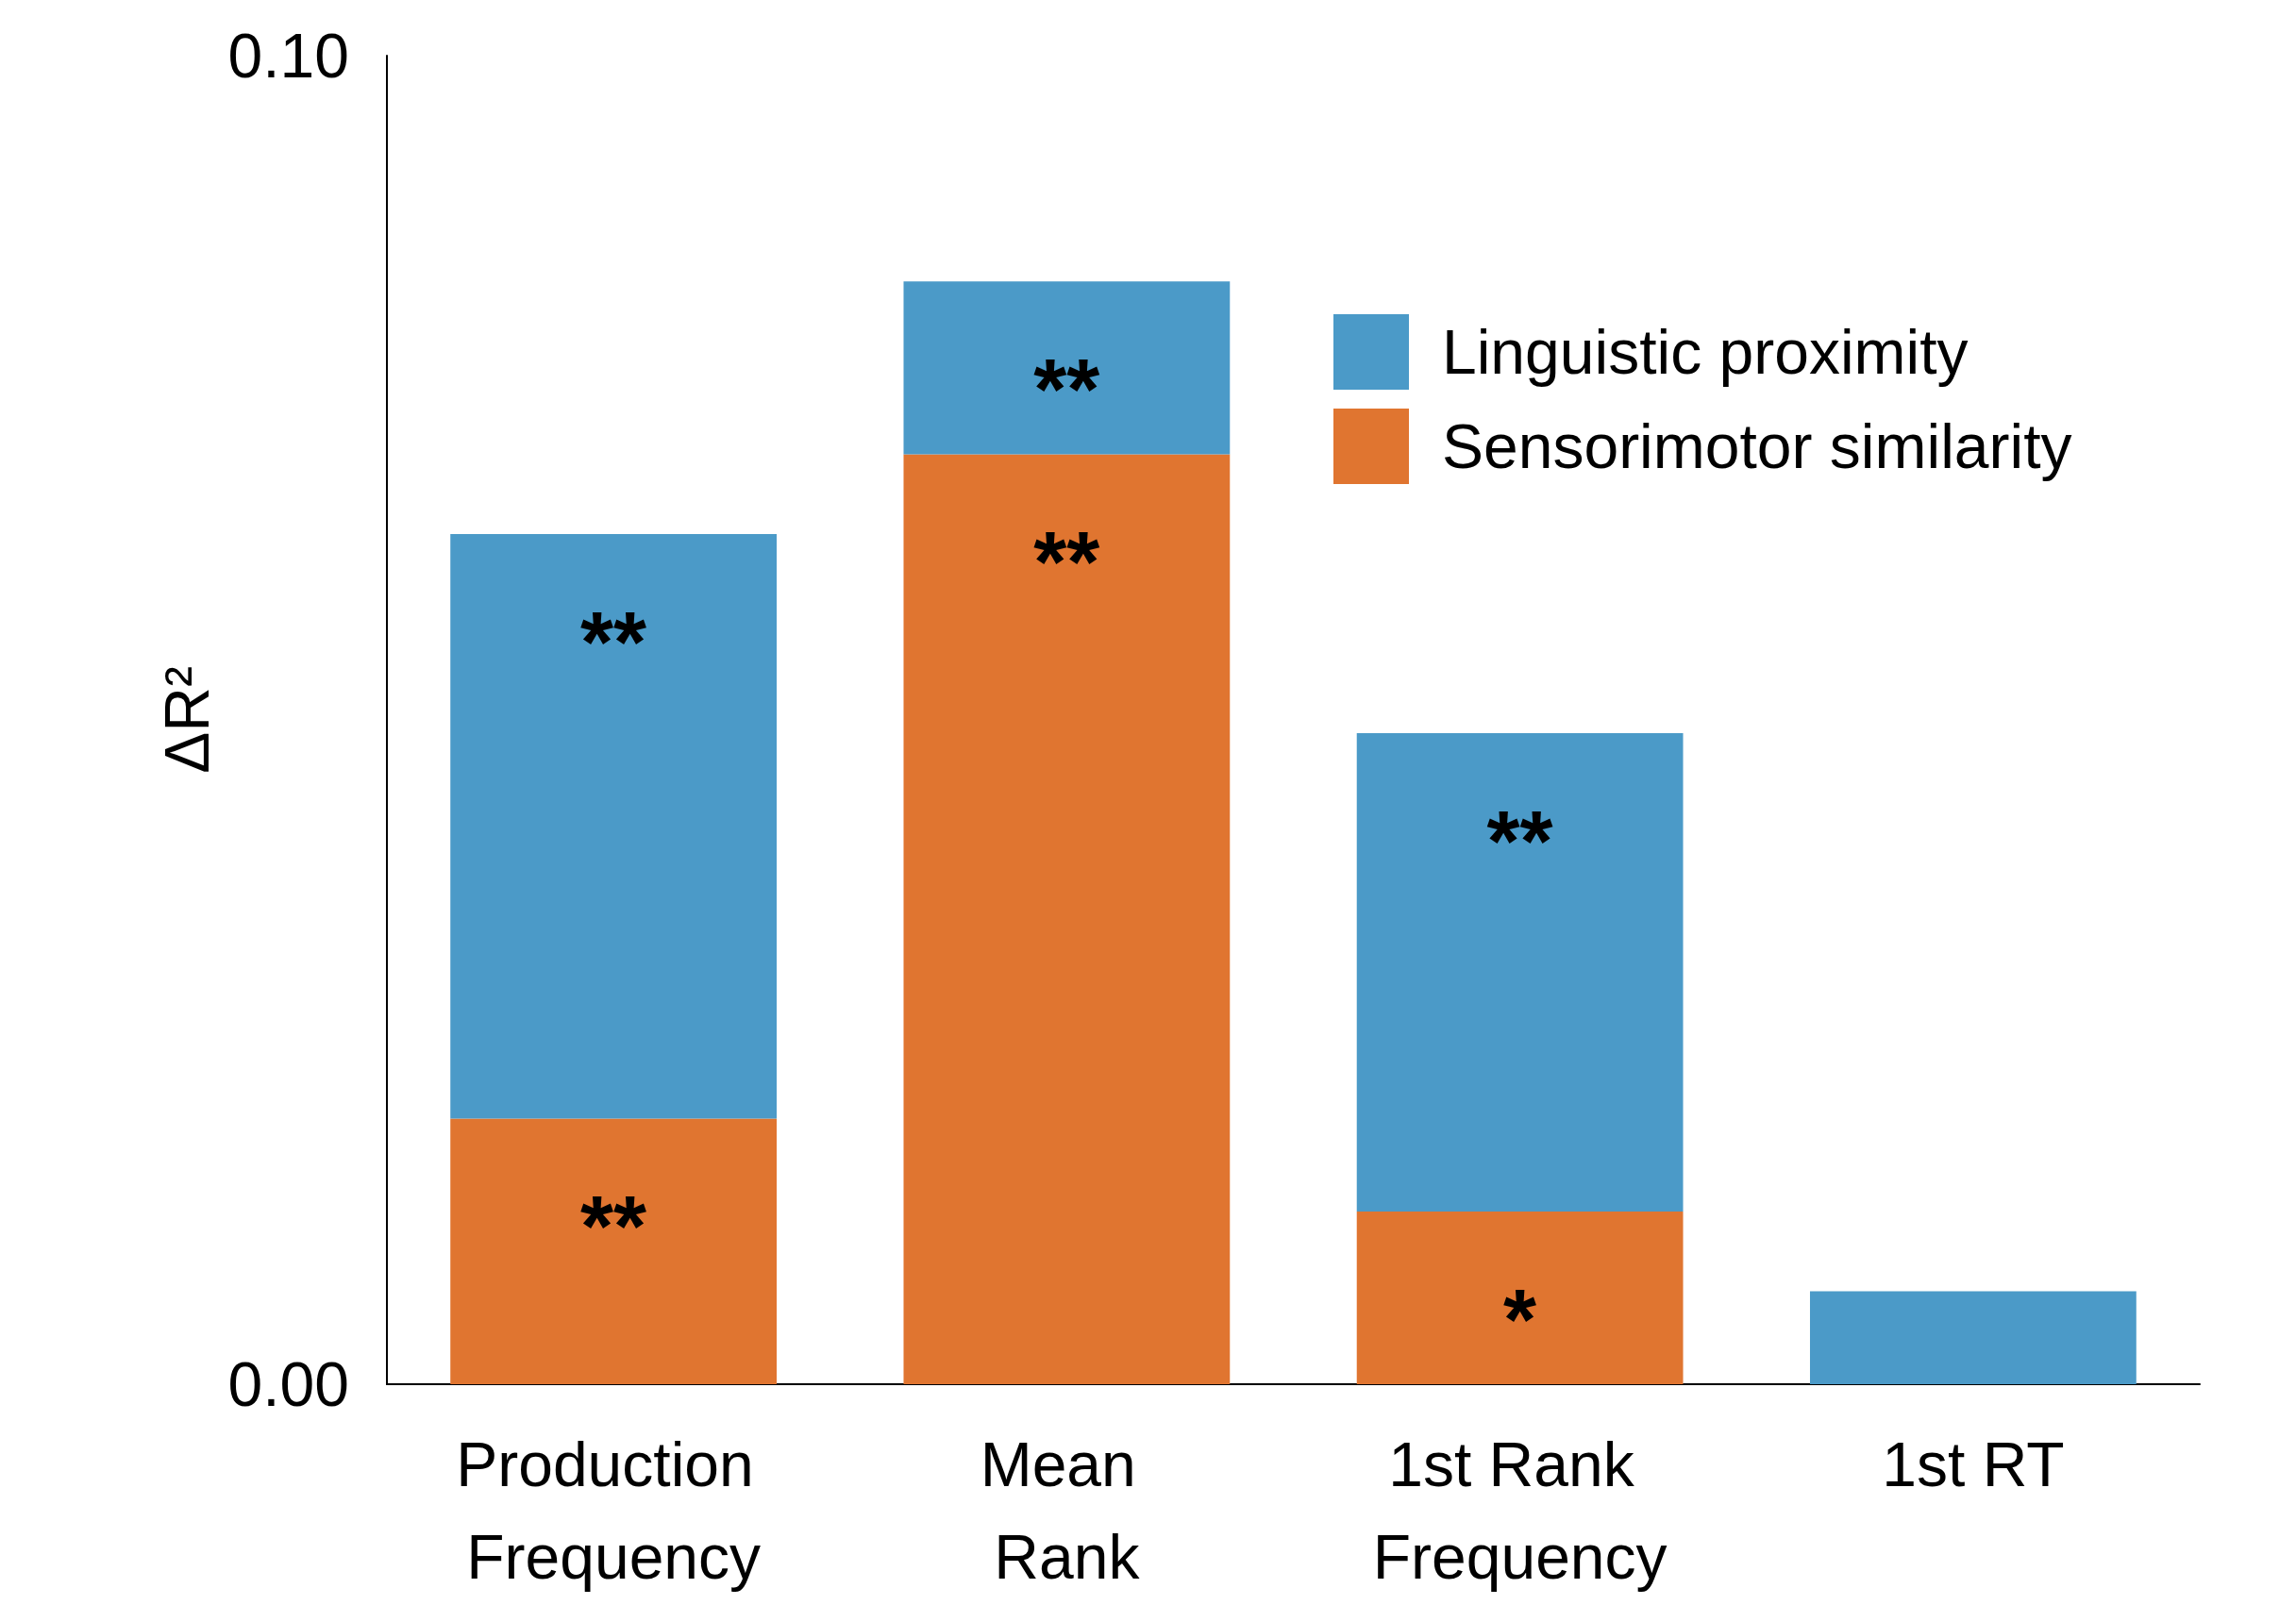  Describe the element at coordinates (288, 1384) in the screenshot. I see `y-tick-label: 0.00` at that location.